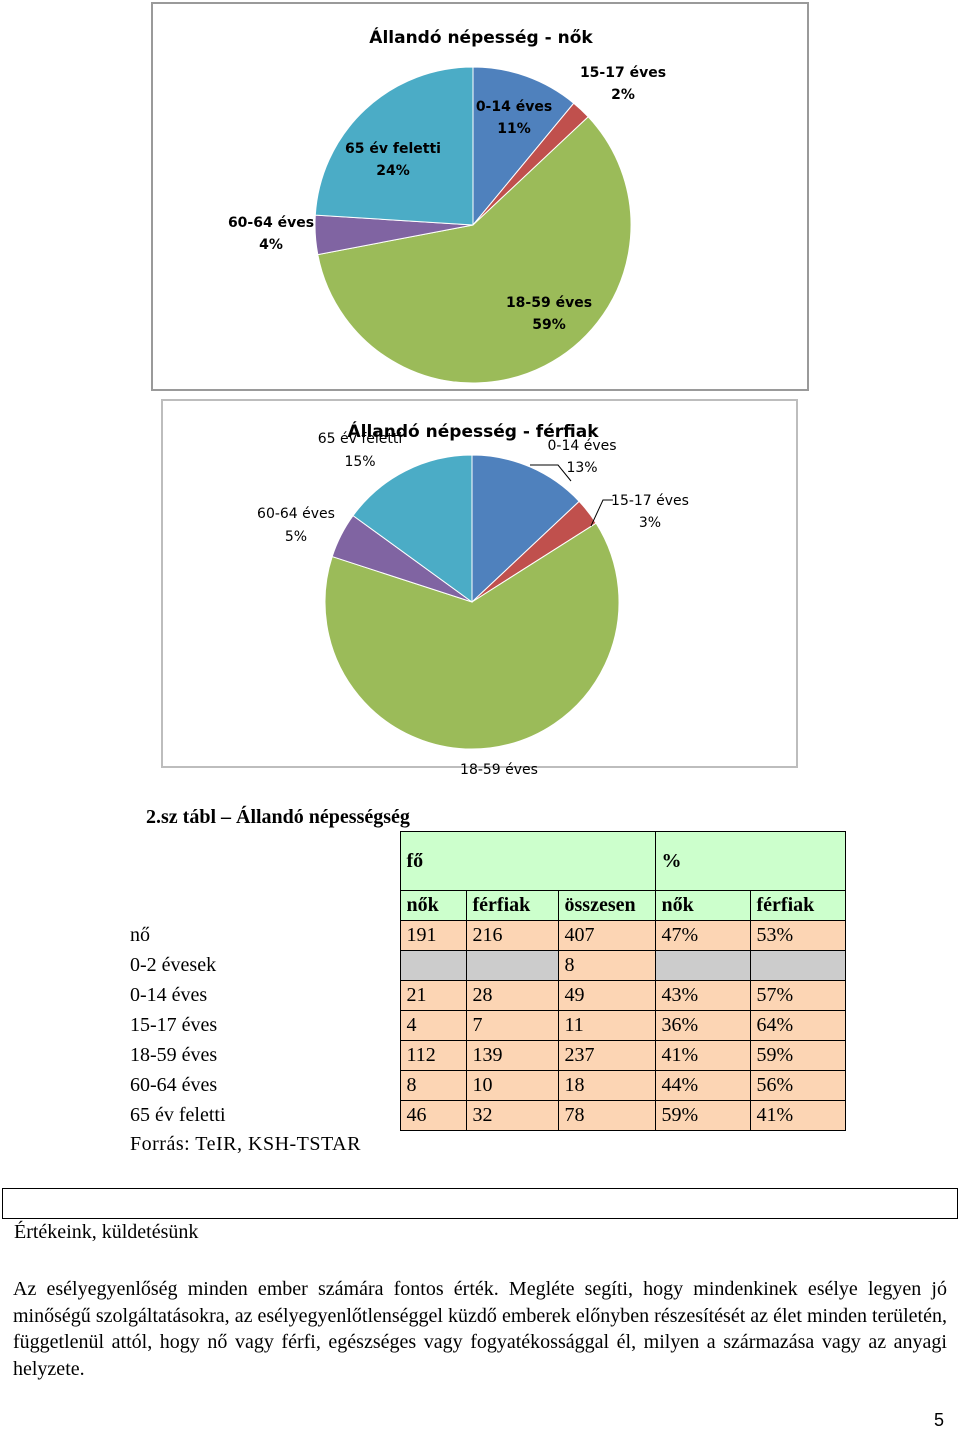  I want to click on table-cell: 407, so click(606, 935).